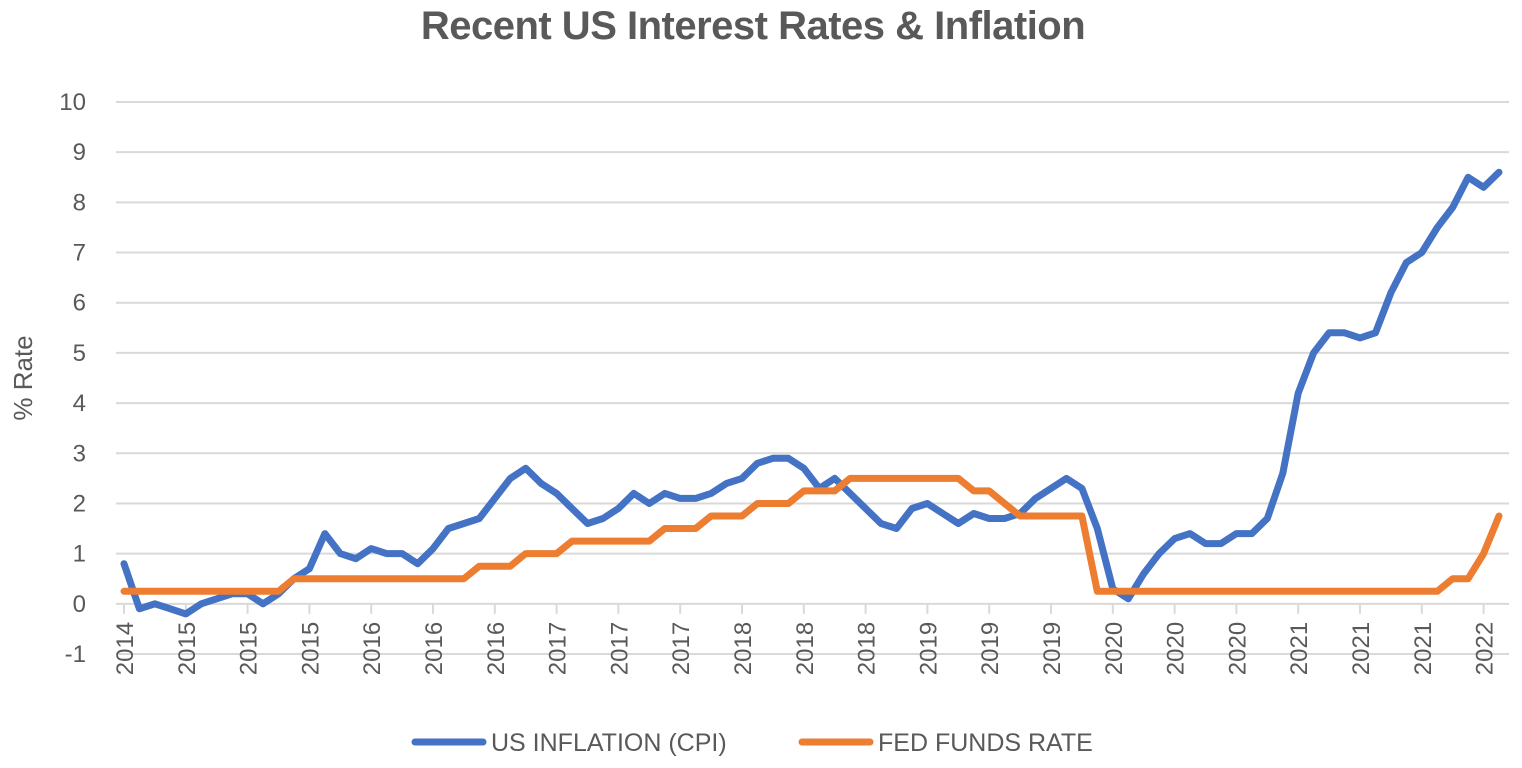  Describe the element at coordinates (811, 534) in the screenshot. I see `series-line-fed-funds-rate` at that location.